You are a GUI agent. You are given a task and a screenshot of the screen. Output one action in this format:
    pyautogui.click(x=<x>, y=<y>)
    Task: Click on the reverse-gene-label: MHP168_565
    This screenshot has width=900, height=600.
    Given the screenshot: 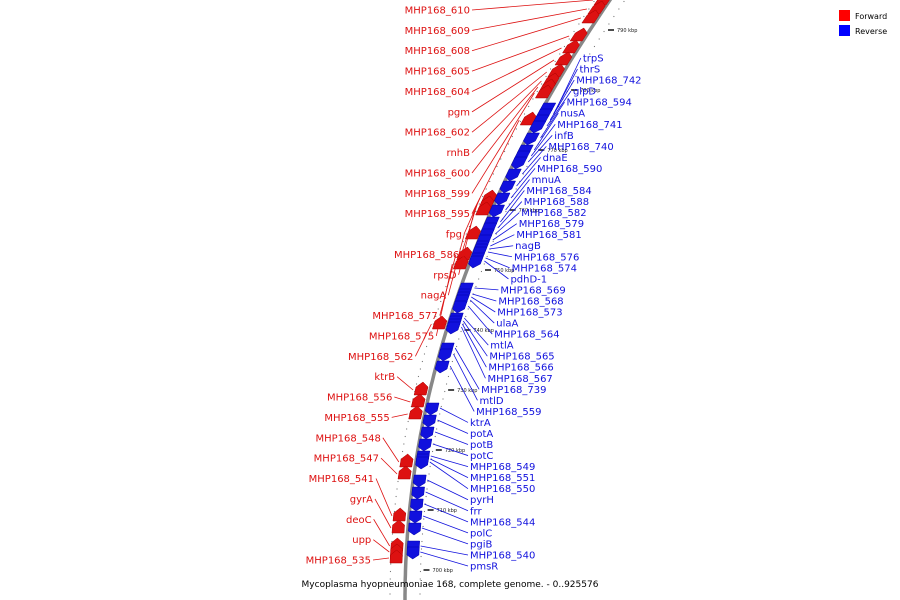 What is the action you would take?
    pyautogui.click(x=521, y=357)
    